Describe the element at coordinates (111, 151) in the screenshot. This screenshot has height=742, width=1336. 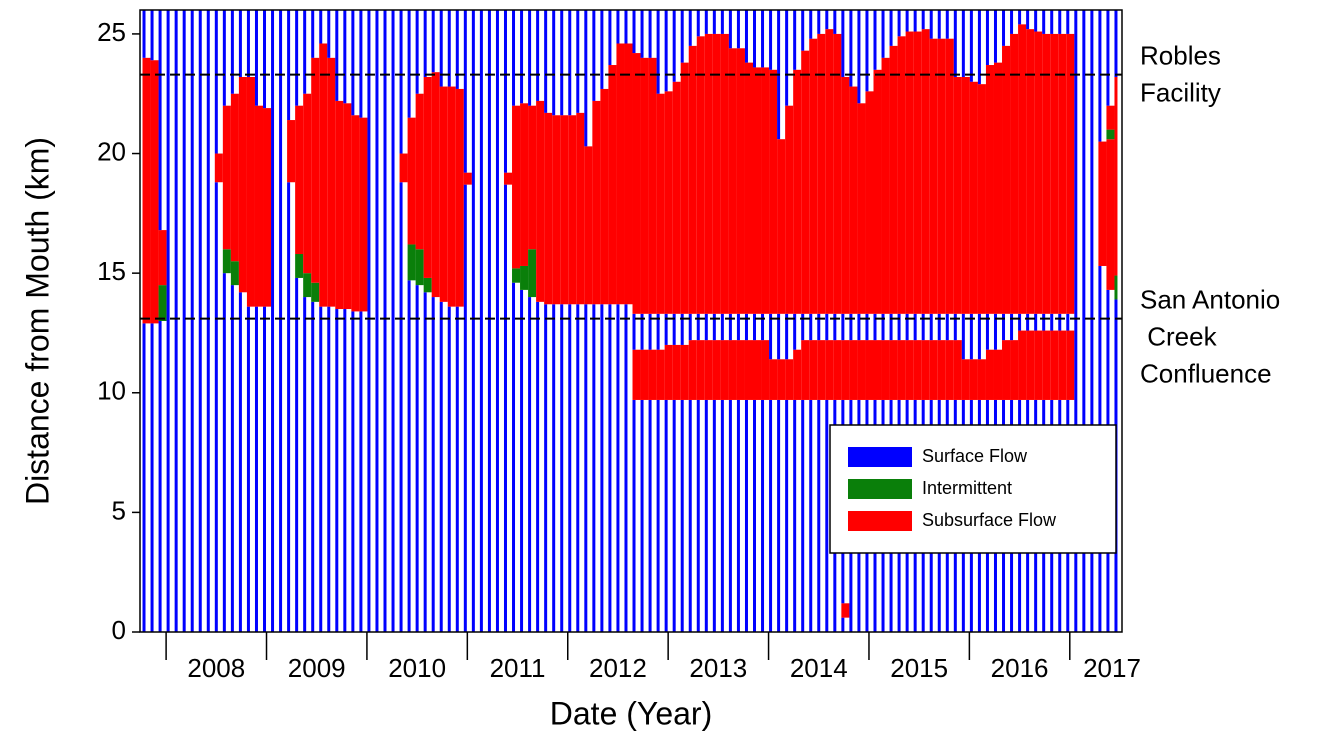
I see `y-tick-label: 20` at that location.